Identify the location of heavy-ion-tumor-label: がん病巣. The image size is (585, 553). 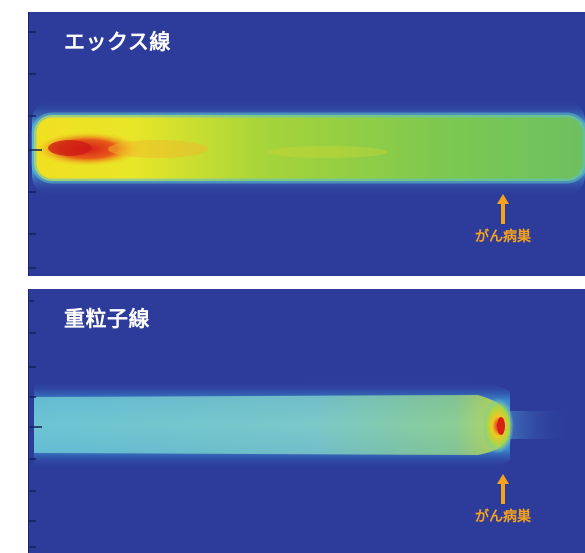
(503, 517).